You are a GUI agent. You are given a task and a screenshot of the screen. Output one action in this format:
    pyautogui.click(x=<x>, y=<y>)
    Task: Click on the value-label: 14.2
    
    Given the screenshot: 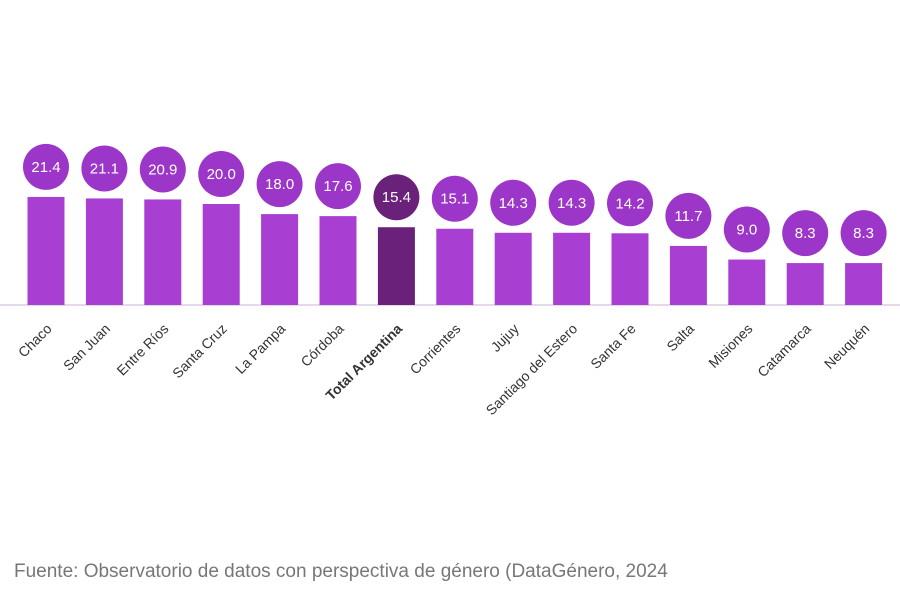 What is the action you would take?
    pyautogui.click(x=629, y=203)
    